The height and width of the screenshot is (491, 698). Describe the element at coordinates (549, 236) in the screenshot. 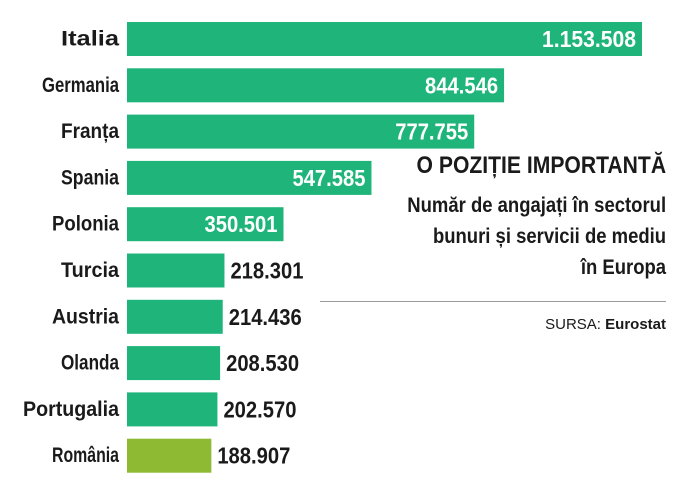

I see `chart-subtitle-line-2: bunuri și servicii de mediu` at that location.